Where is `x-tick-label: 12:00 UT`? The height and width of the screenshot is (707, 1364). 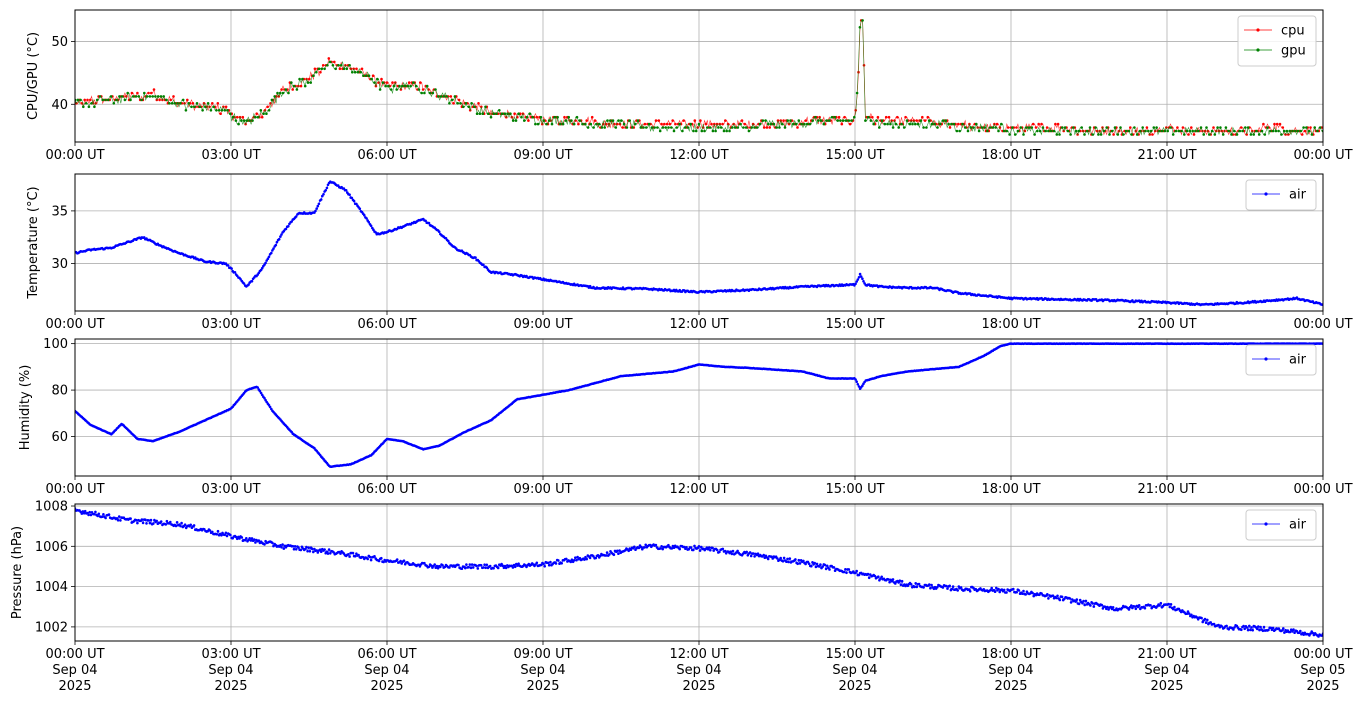
x-tick-label: 12:00 UT is located at coordinates (698, 155).